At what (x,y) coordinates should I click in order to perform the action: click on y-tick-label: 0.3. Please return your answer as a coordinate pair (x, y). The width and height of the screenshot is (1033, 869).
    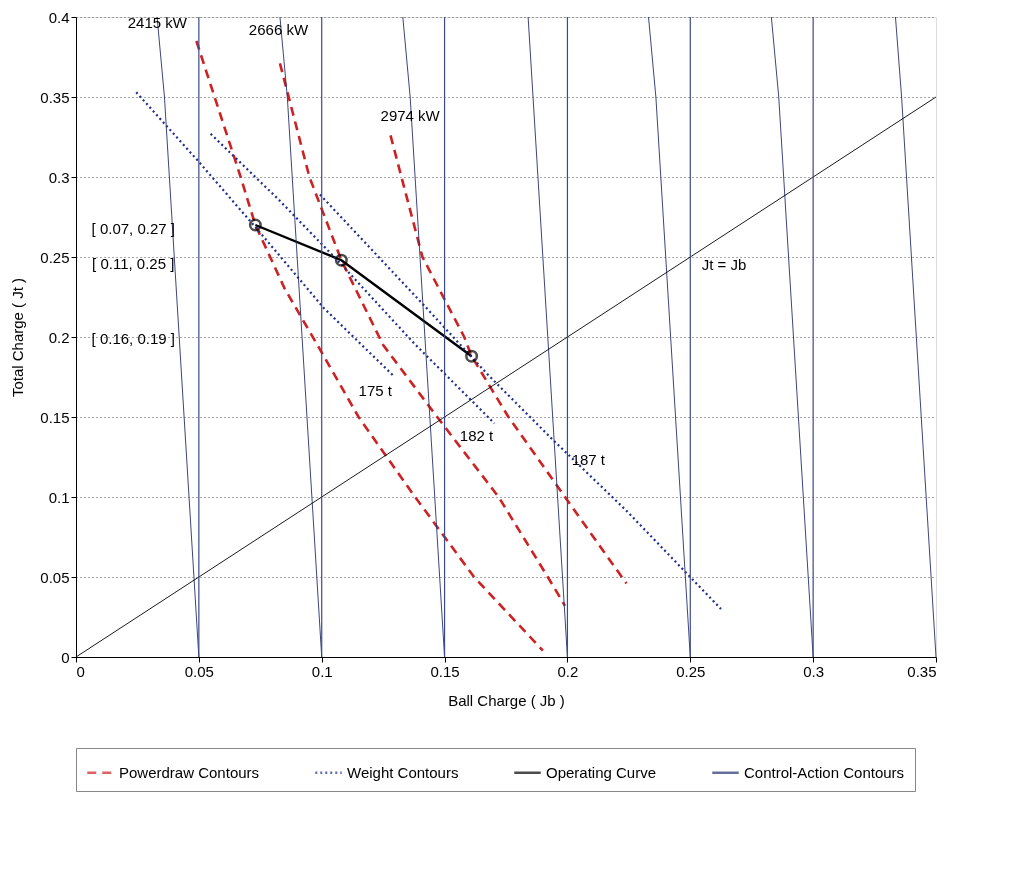
    Looking at the image, I should click on (59, 177).